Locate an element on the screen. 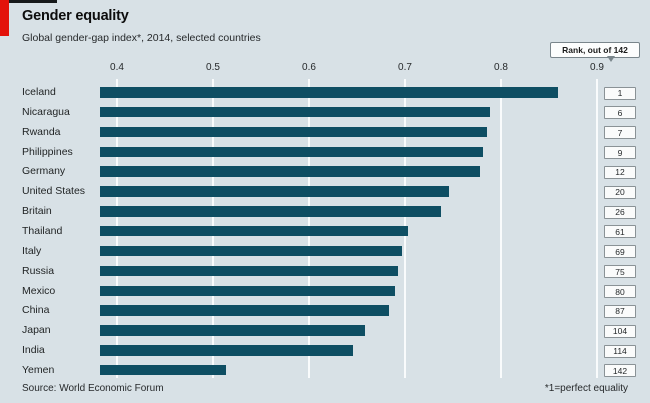  rank-badge: 142 is located at coordinates (620, 371).